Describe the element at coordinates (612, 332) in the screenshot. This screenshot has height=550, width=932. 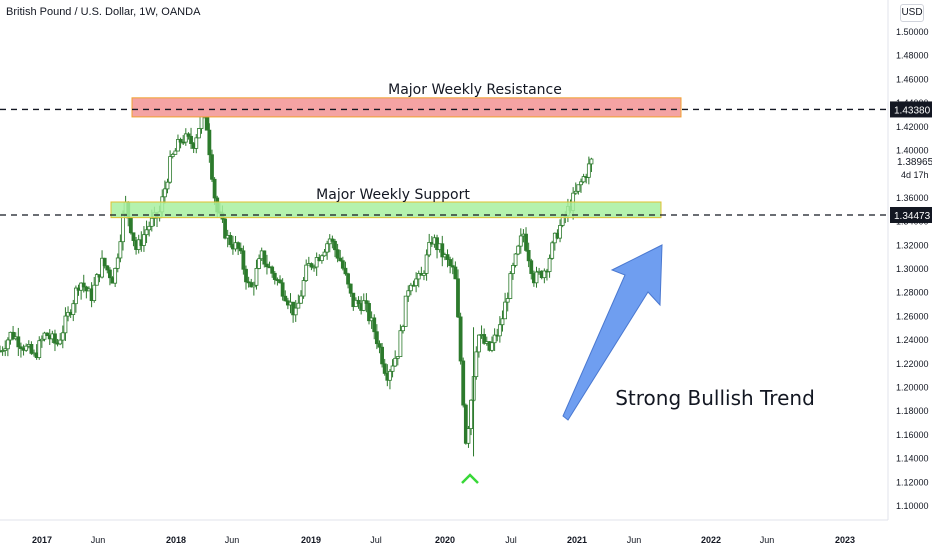
I see `bullish-trend-arrow` at that location.